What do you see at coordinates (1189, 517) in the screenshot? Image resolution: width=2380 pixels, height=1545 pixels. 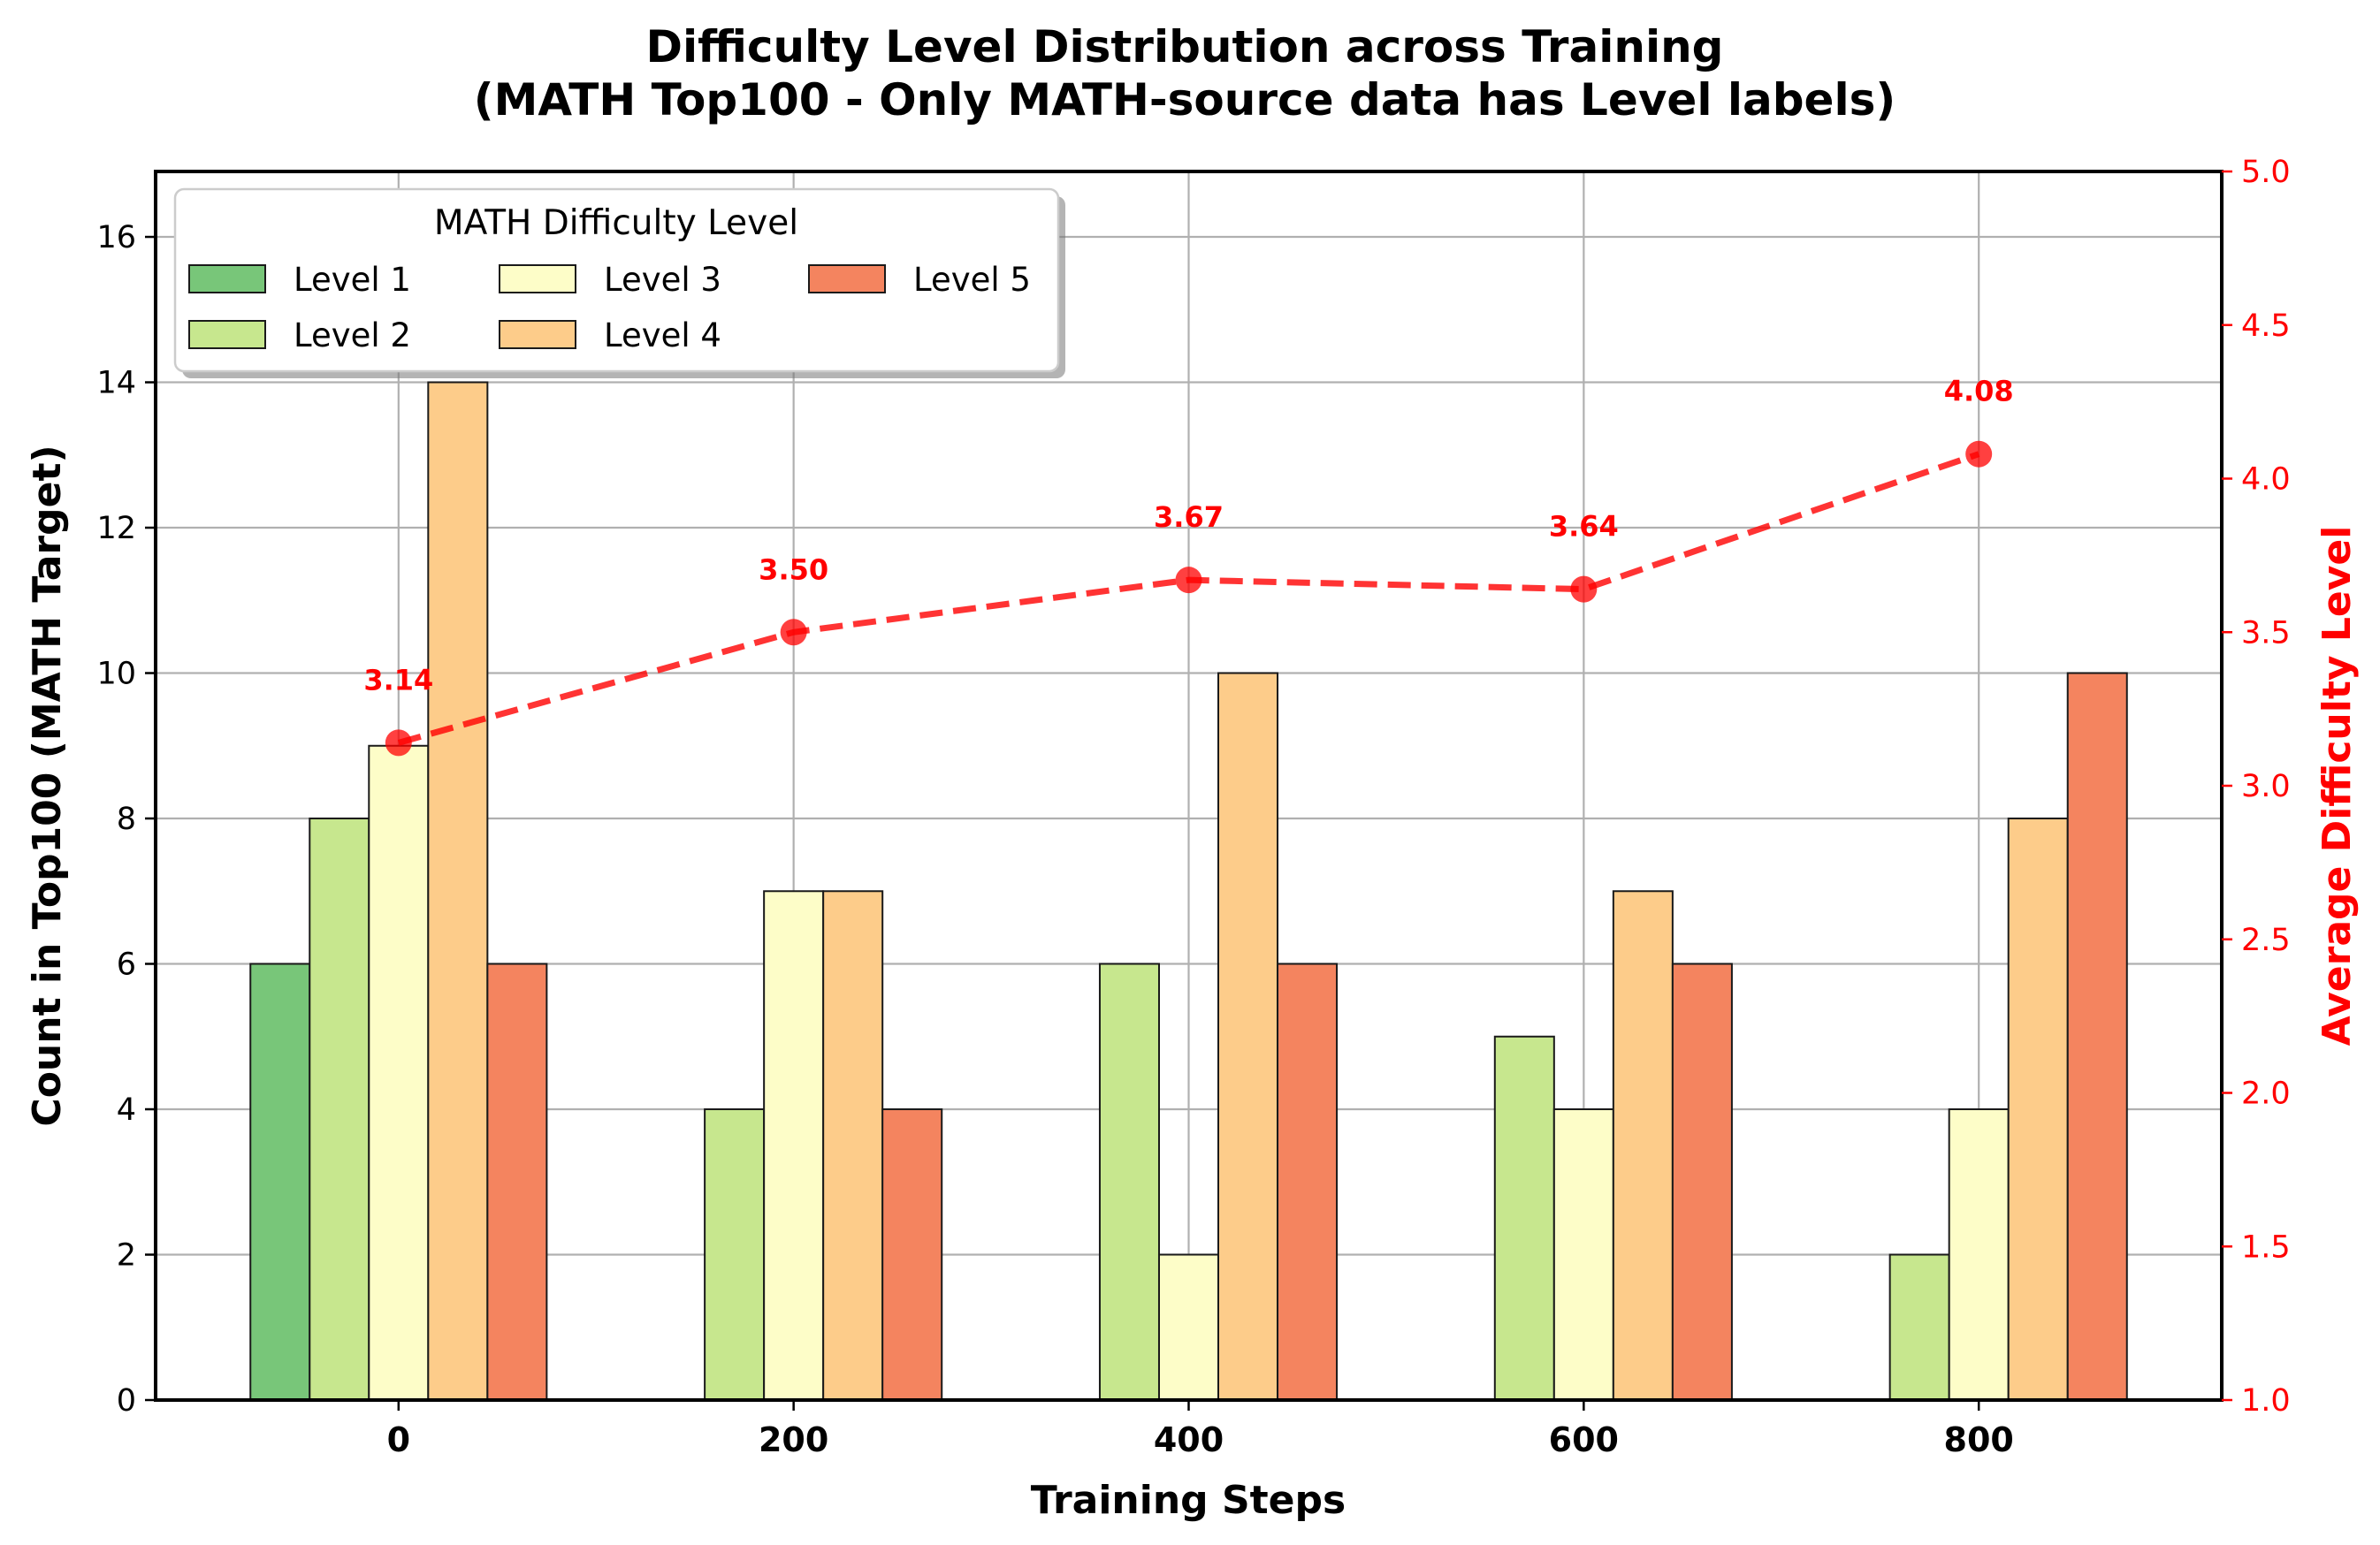 I see `avg-data-label: 3.67` at bounding box center [1189, 517].